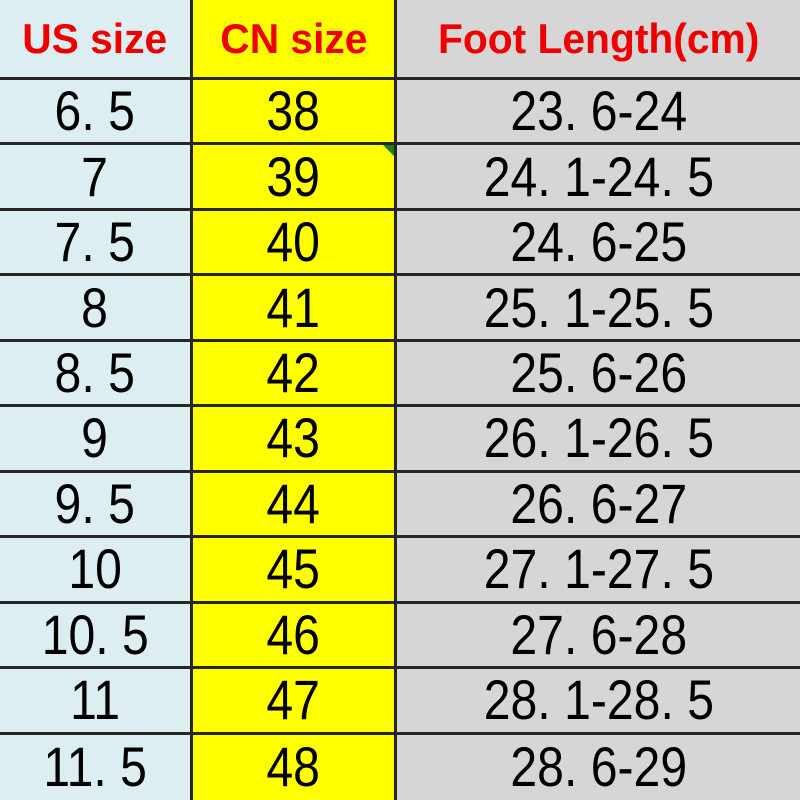 The width and height of the screenshot is (800, 800). What do you see at coordinates (388, 151) in the screenshot?
I see `green-corner-marker` at bounding box center [388, 151].